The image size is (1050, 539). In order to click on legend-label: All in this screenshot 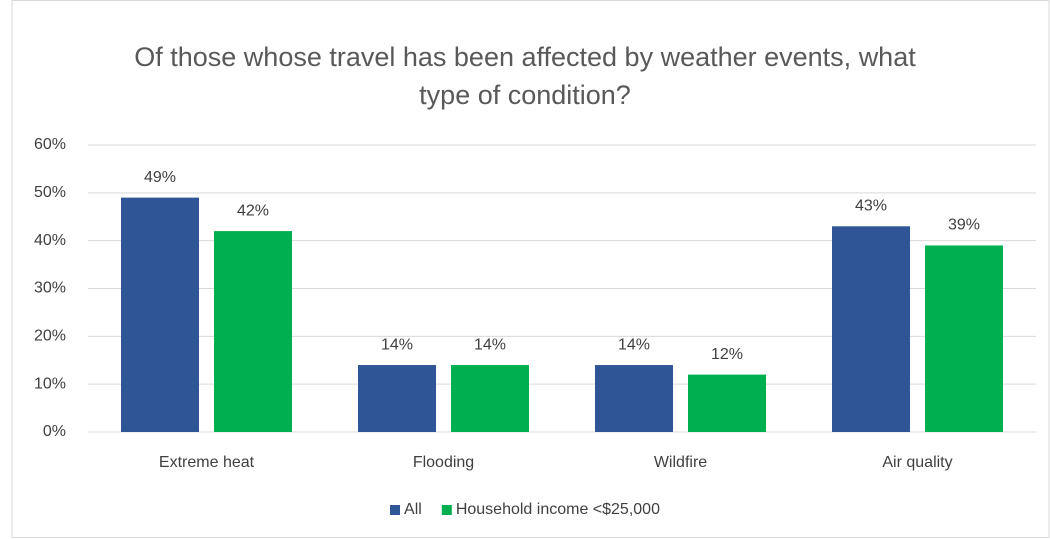, I will do `click(413, 509)`.